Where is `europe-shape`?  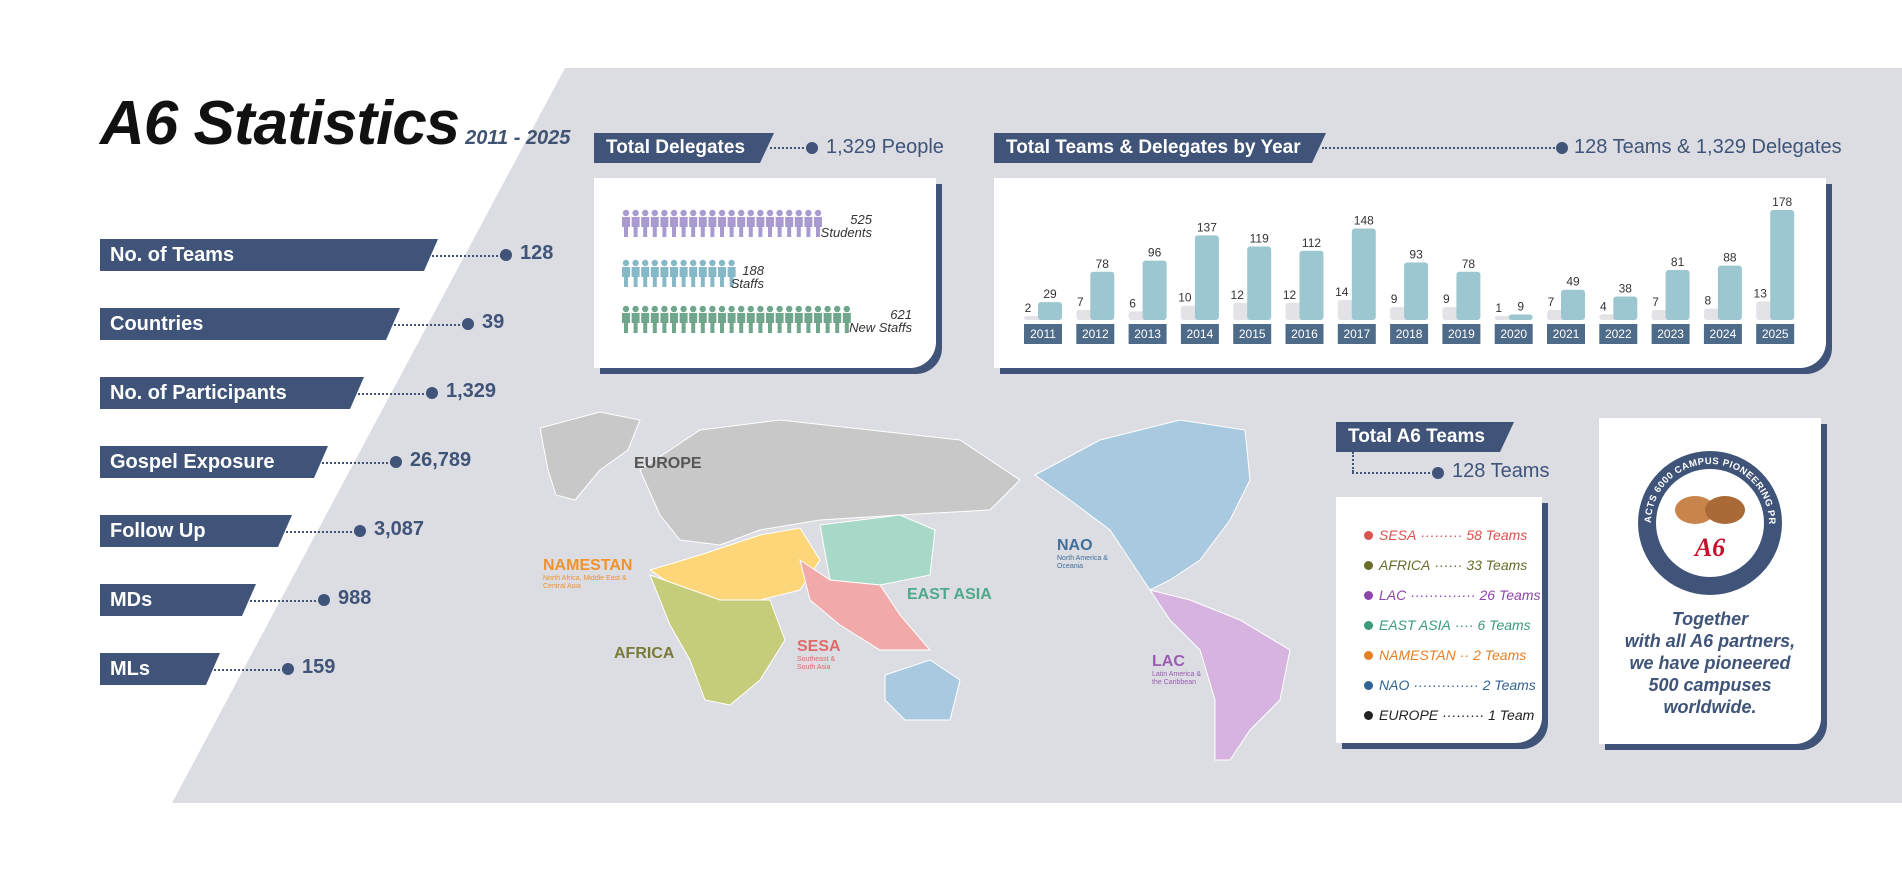 europe-shape is located at coordinates (830, 482).